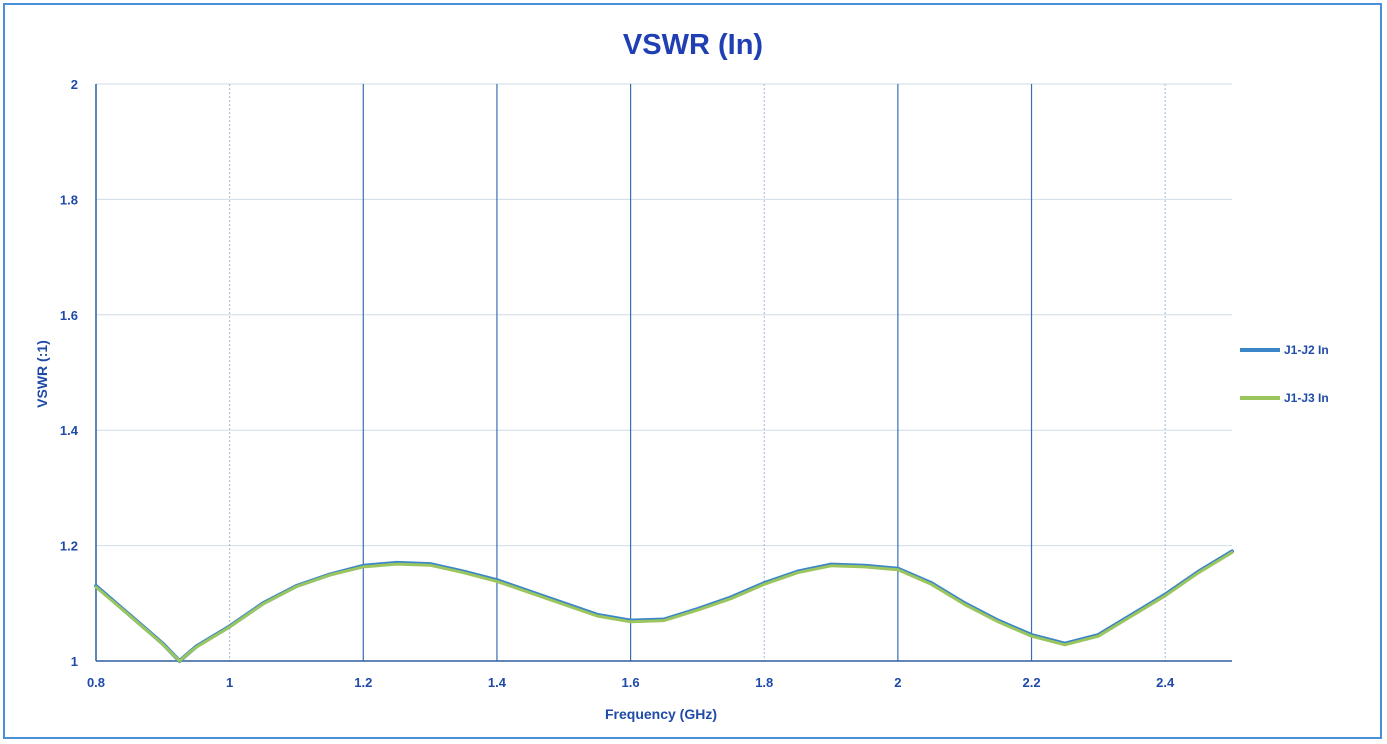  I want to click on x-tick-label: 1.8, so click(764, 682).